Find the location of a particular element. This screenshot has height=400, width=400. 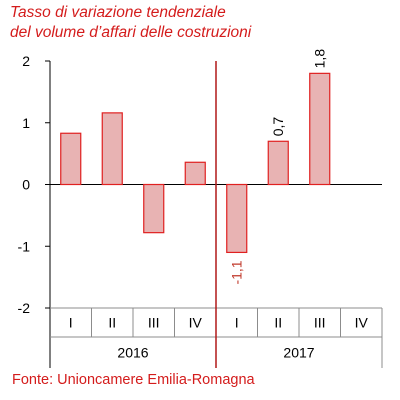

data-label: -1,1 is located at coordinates (237, 272).